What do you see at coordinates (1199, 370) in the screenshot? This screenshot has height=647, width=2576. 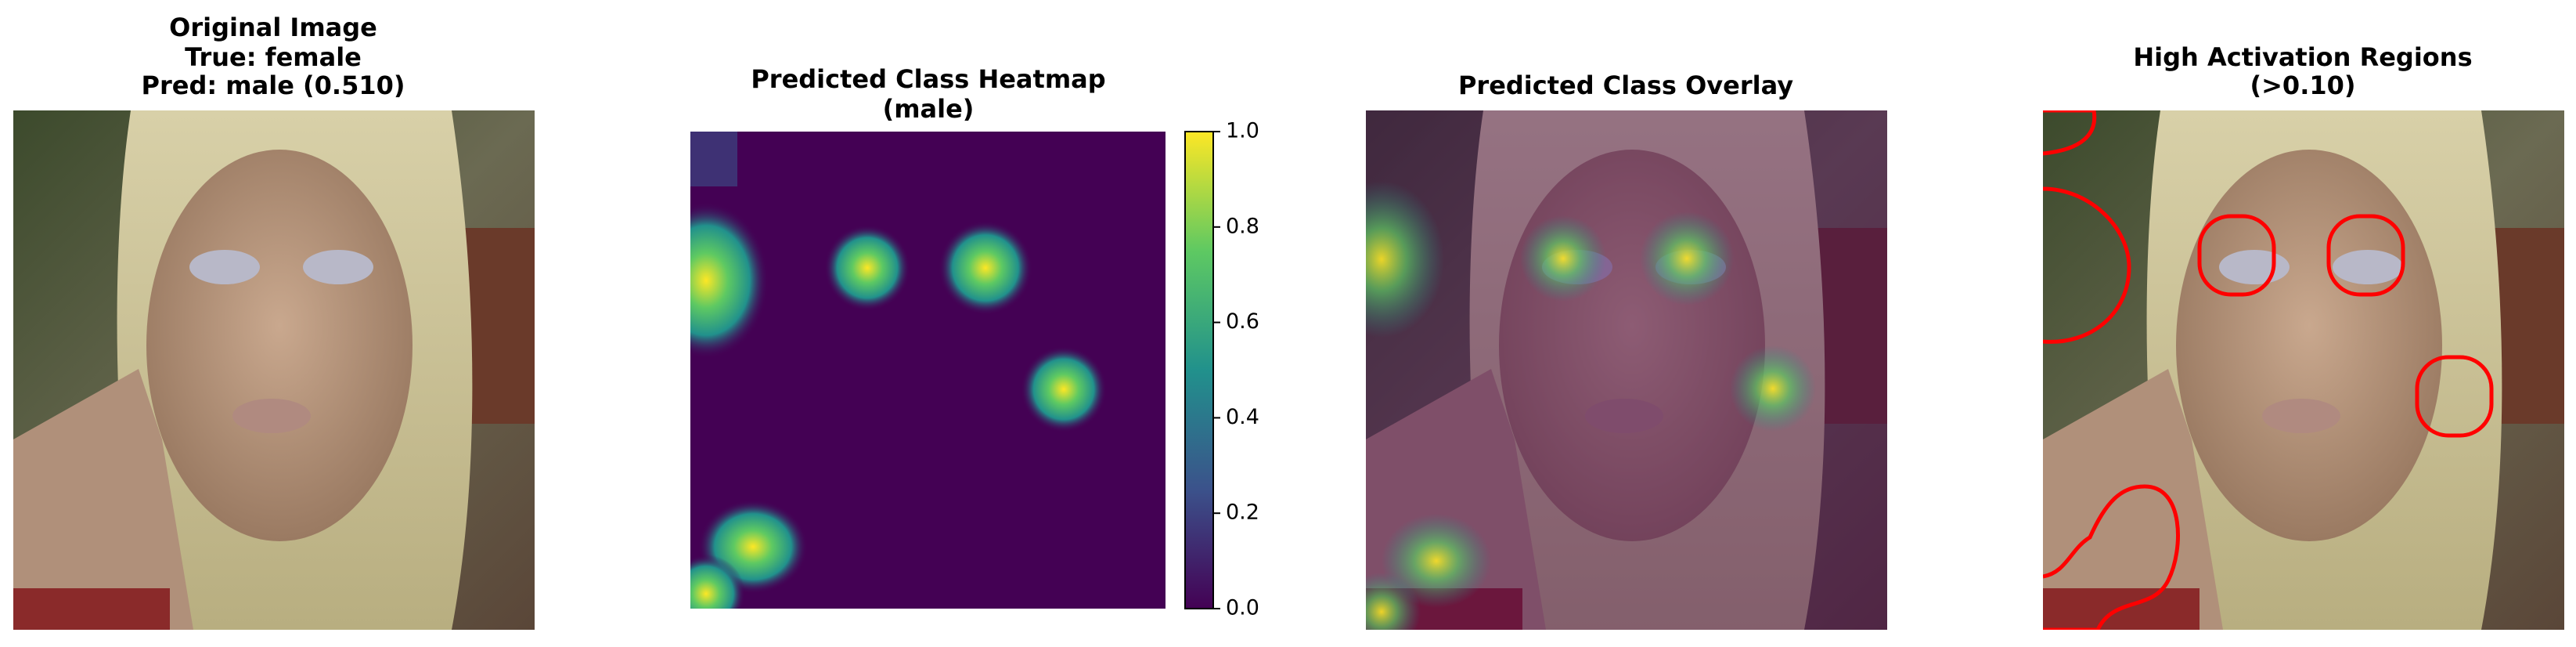 I see `colorbar` at bounding box center [1199, 370].